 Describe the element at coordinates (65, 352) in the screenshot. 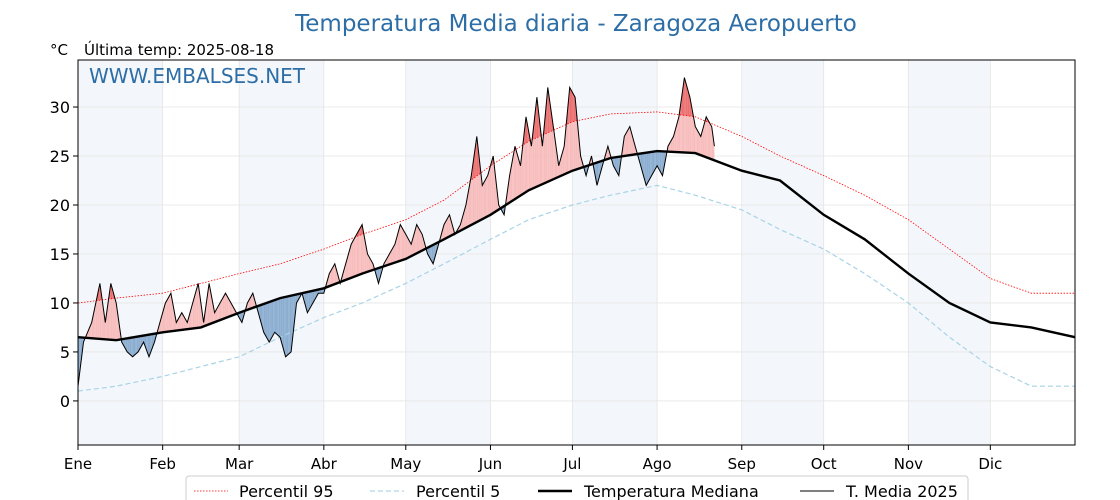

I see `y-tick-label: 5` at that location.